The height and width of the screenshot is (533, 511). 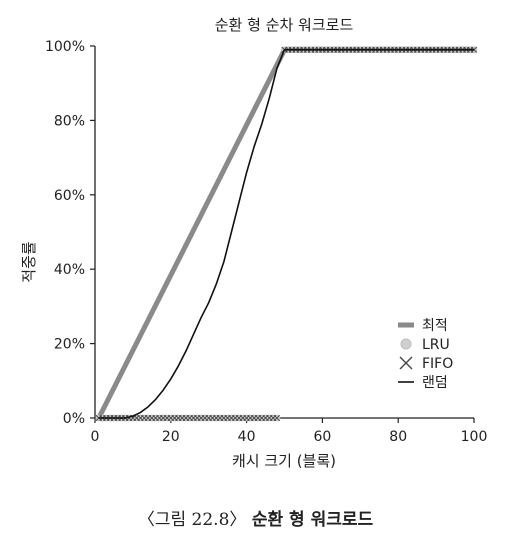 I want to click on chart-title: 순환 형 순차 워크로드, so click(x=284, y=25).